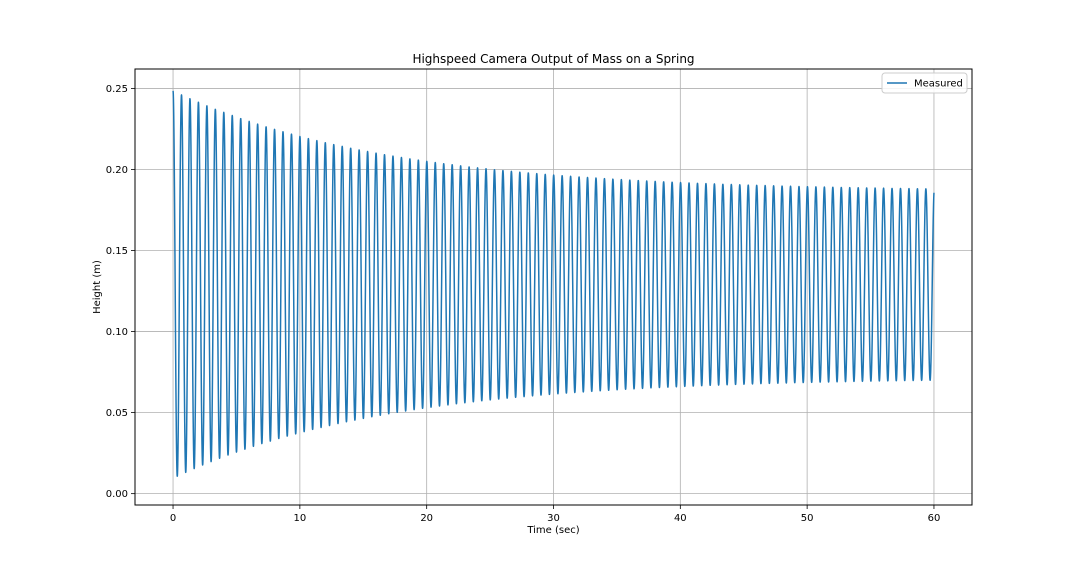 The image size is (1080, 580). I want to click on legend-box, so click(924, 83).